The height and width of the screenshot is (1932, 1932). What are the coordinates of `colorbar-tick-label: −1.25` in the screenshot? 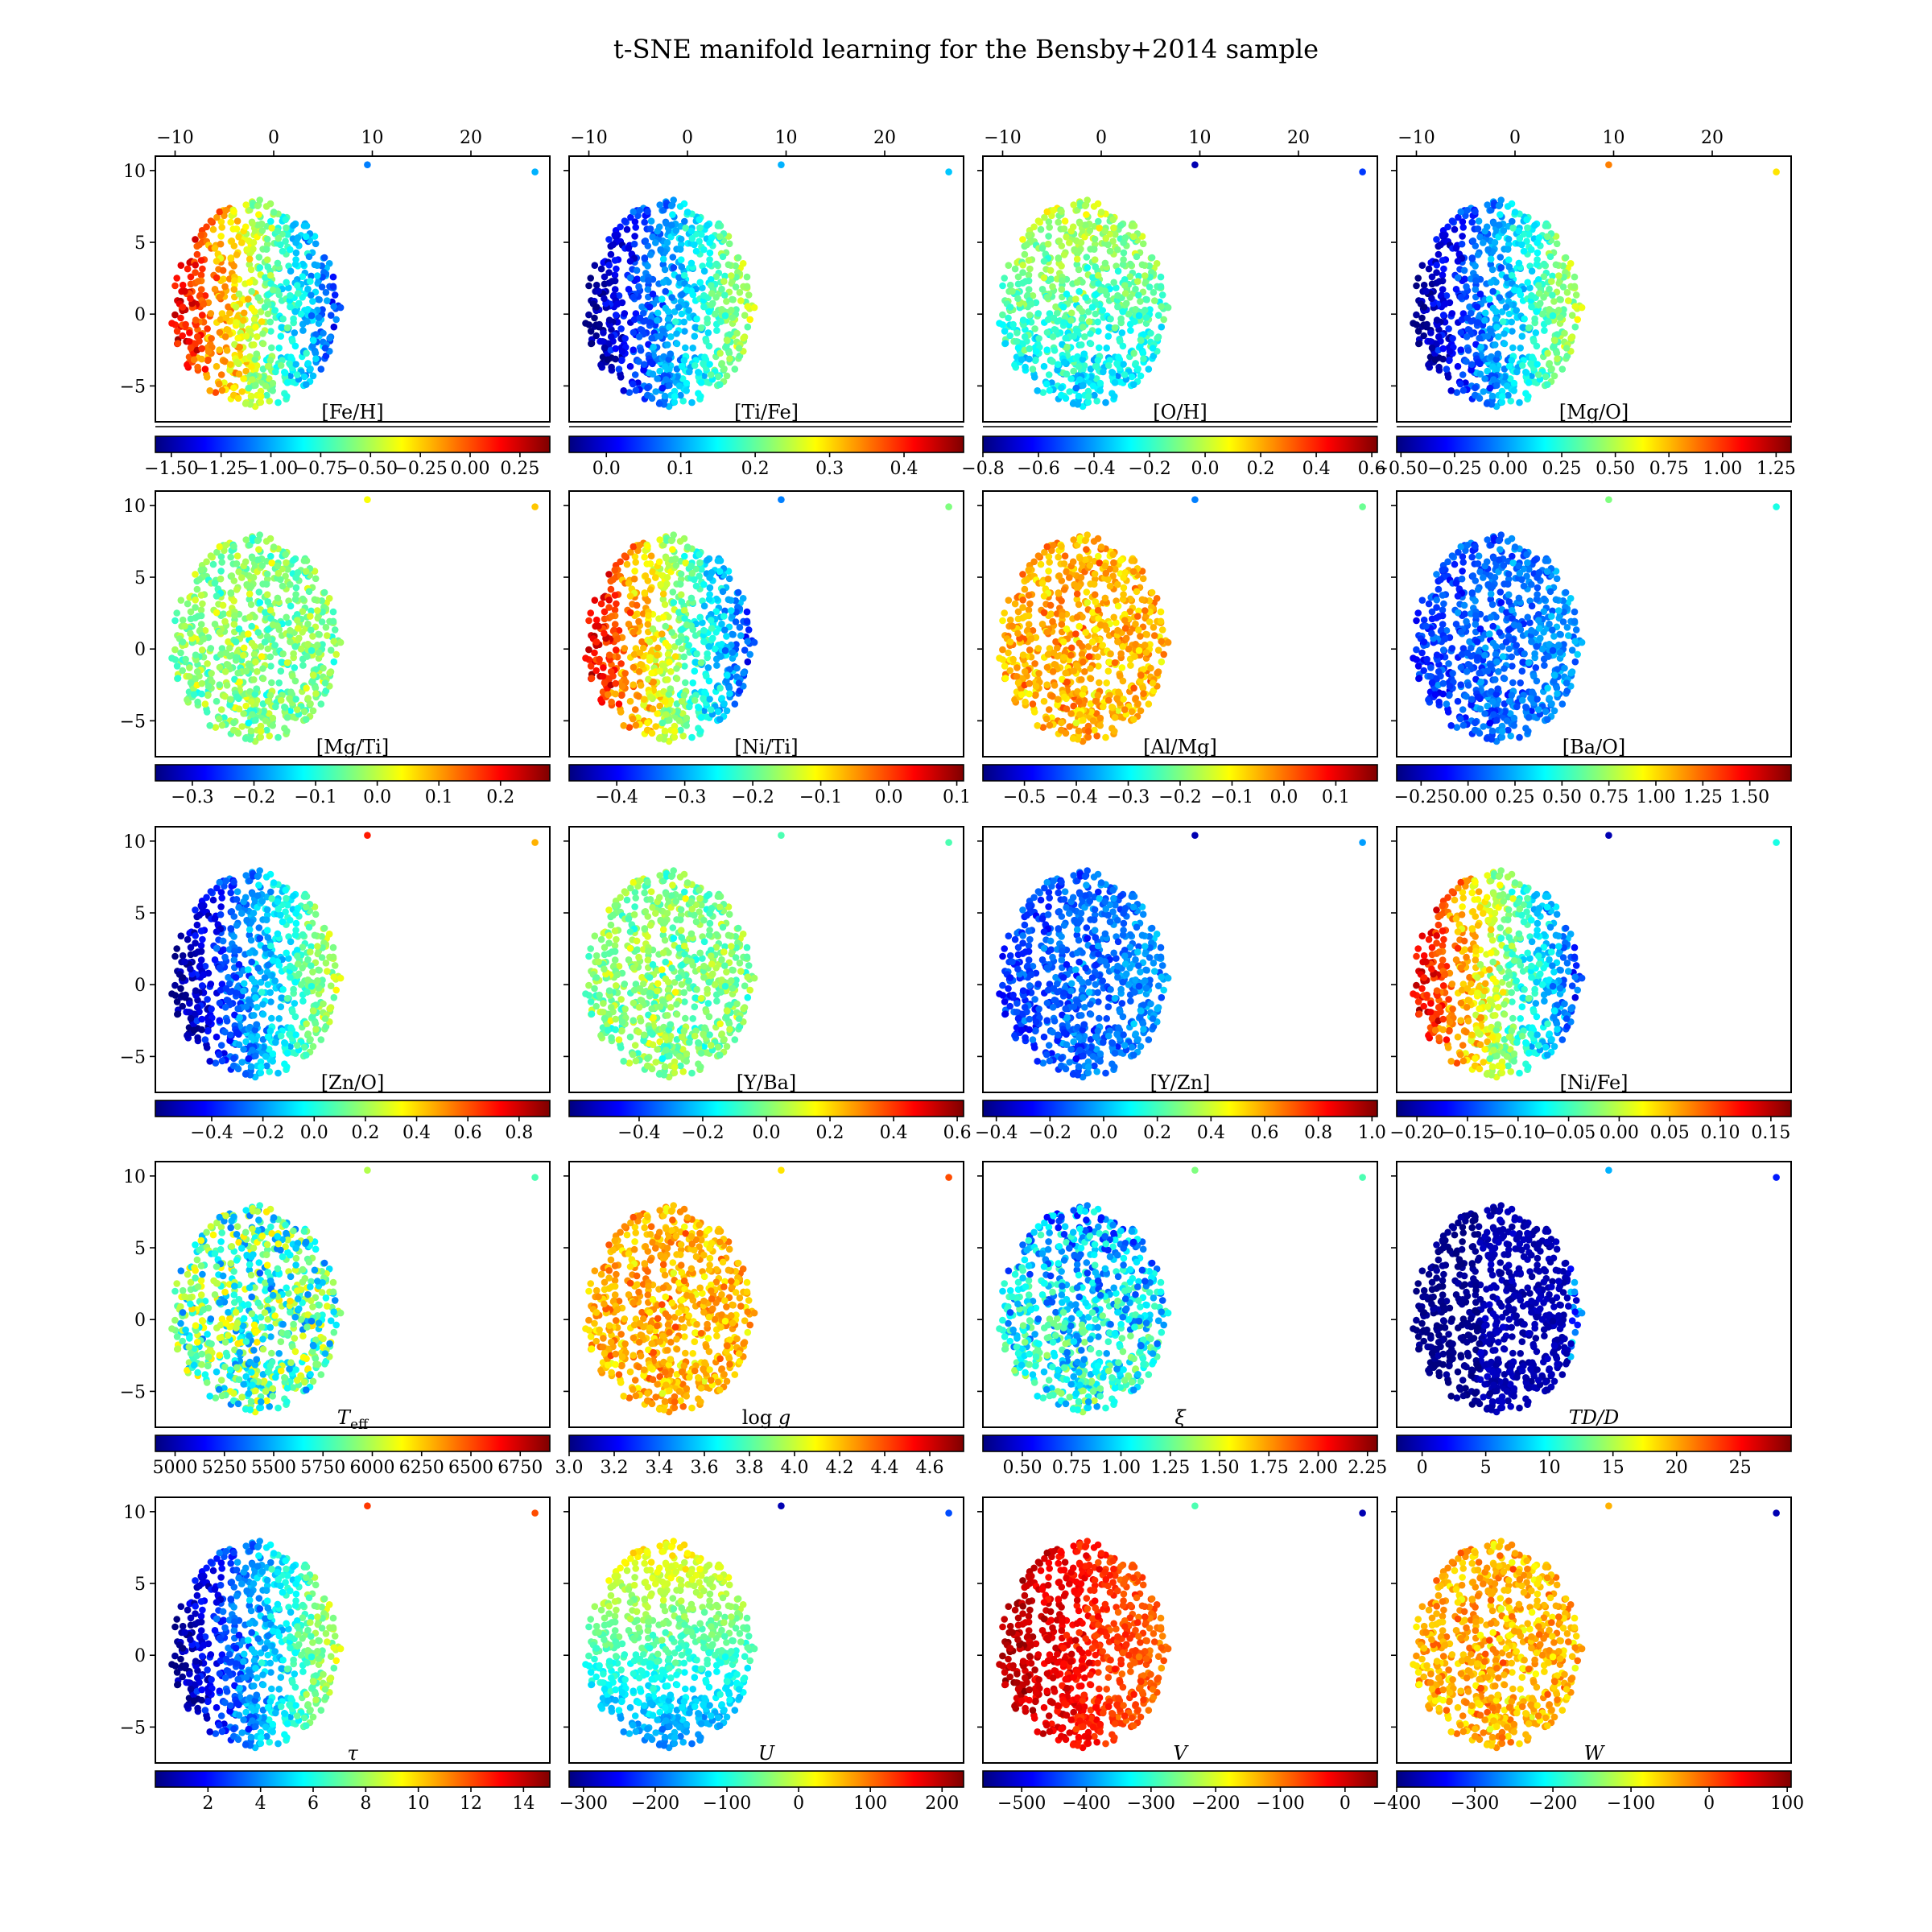 It's located at (221, 469).